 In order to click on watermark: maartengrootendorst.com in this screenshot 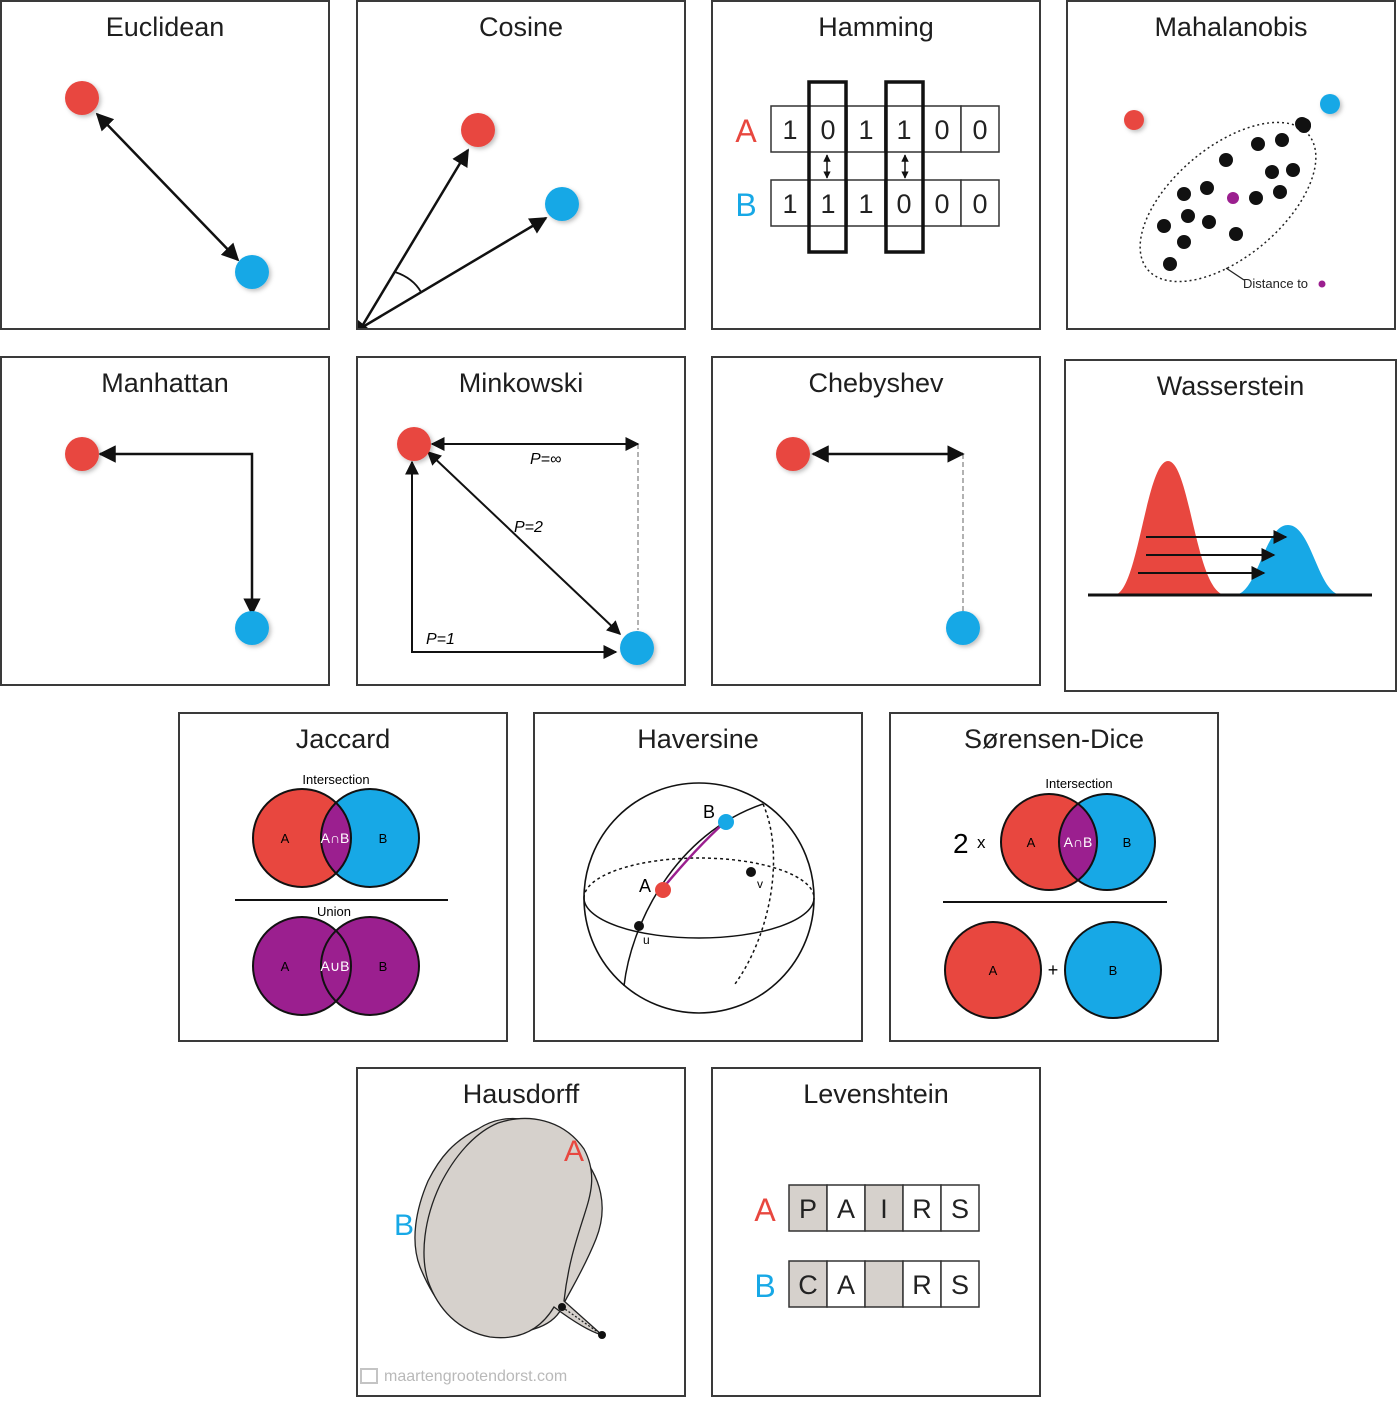, I will do `click(463, 1377)`.